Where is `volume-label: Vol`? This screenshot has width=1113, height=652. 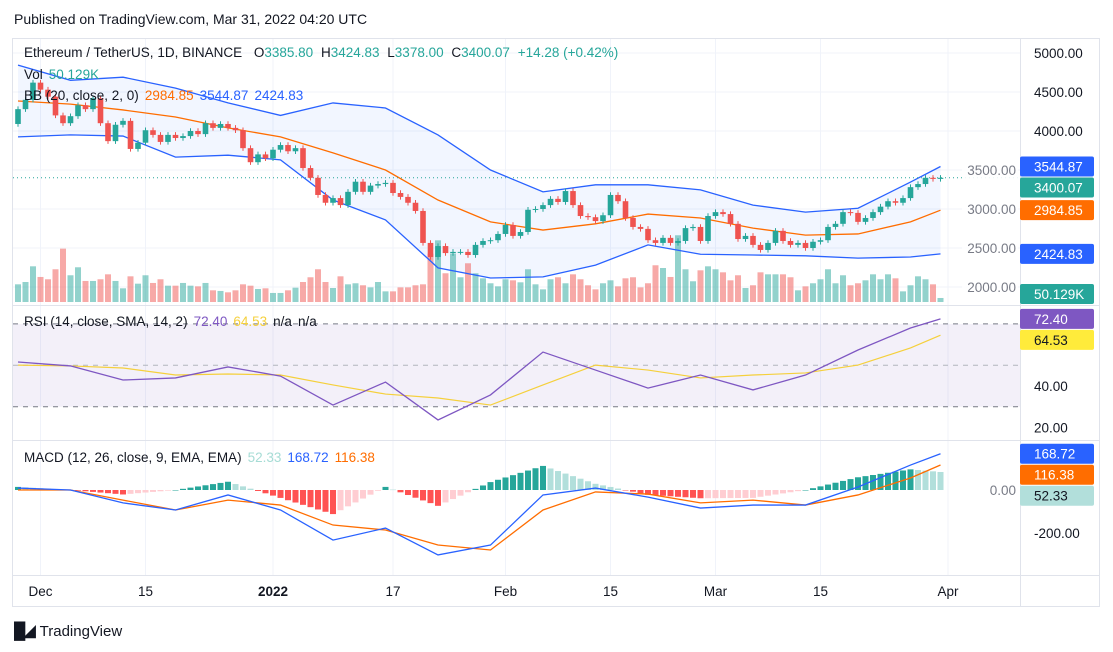
volume-label: Vol is located at coordinates (33, 74).